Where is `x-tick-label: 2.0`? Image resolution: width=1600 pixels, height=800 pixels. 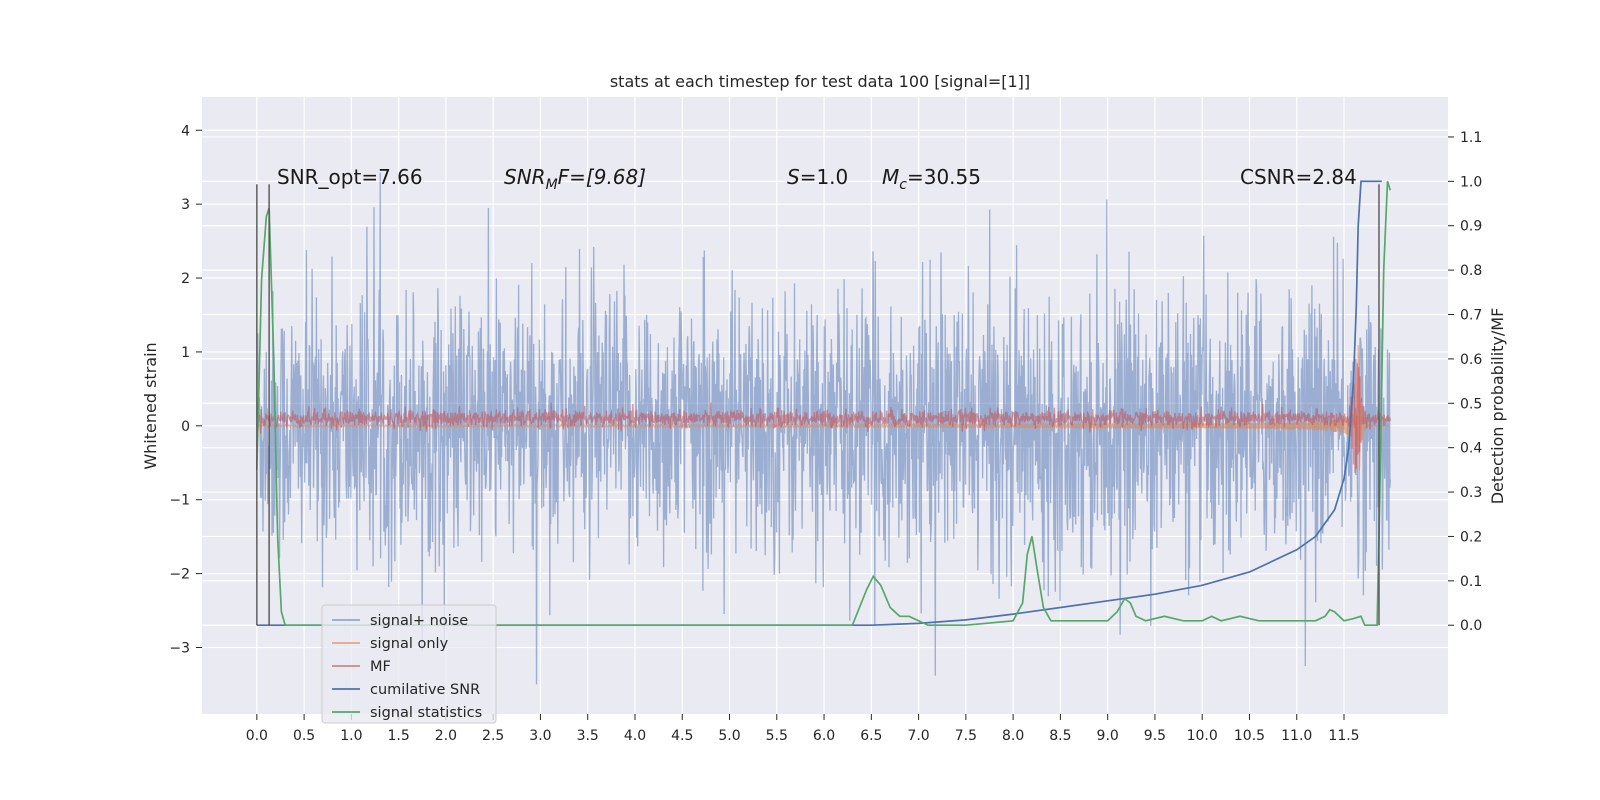 x-tick-label: 2.0 is located at coordinates (446, 736).